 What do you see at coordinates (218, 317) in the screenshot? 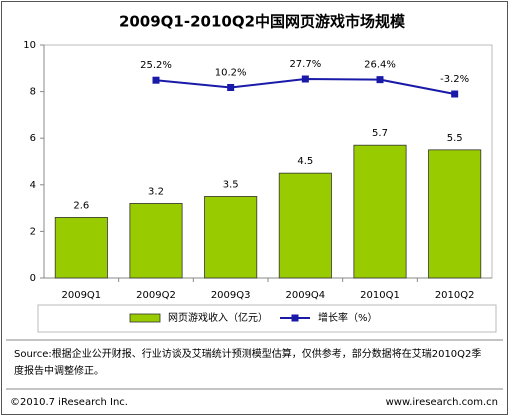
I see `legend-label: 网页游戏收入（亿元）` at bounding box center [218, 317].